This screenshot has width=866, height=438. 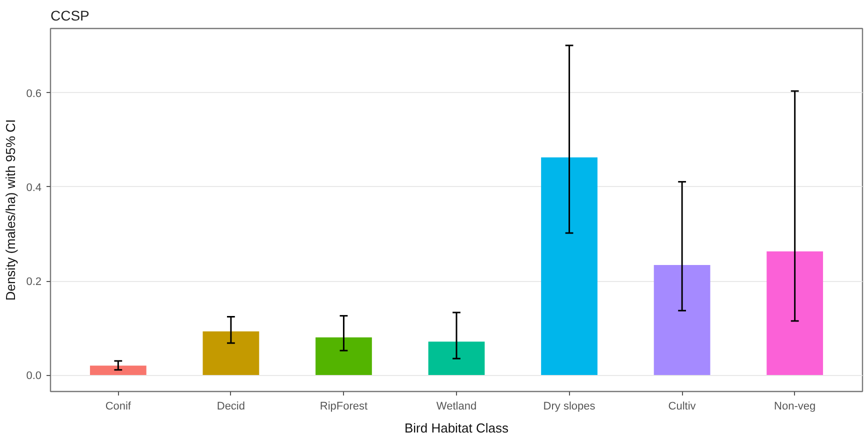 What do you see at coordinates (34, 376) in the screenshot?
I see `y-tick-label: 0.0` at bounding box center [34, 376].